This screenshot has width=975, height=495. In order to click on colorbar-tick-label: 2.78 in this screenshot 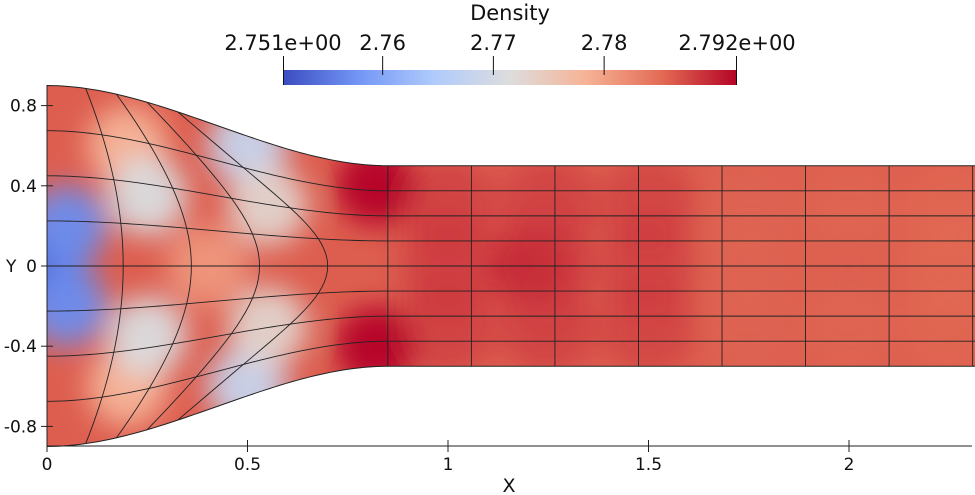, I will do `click(604, 43)`.